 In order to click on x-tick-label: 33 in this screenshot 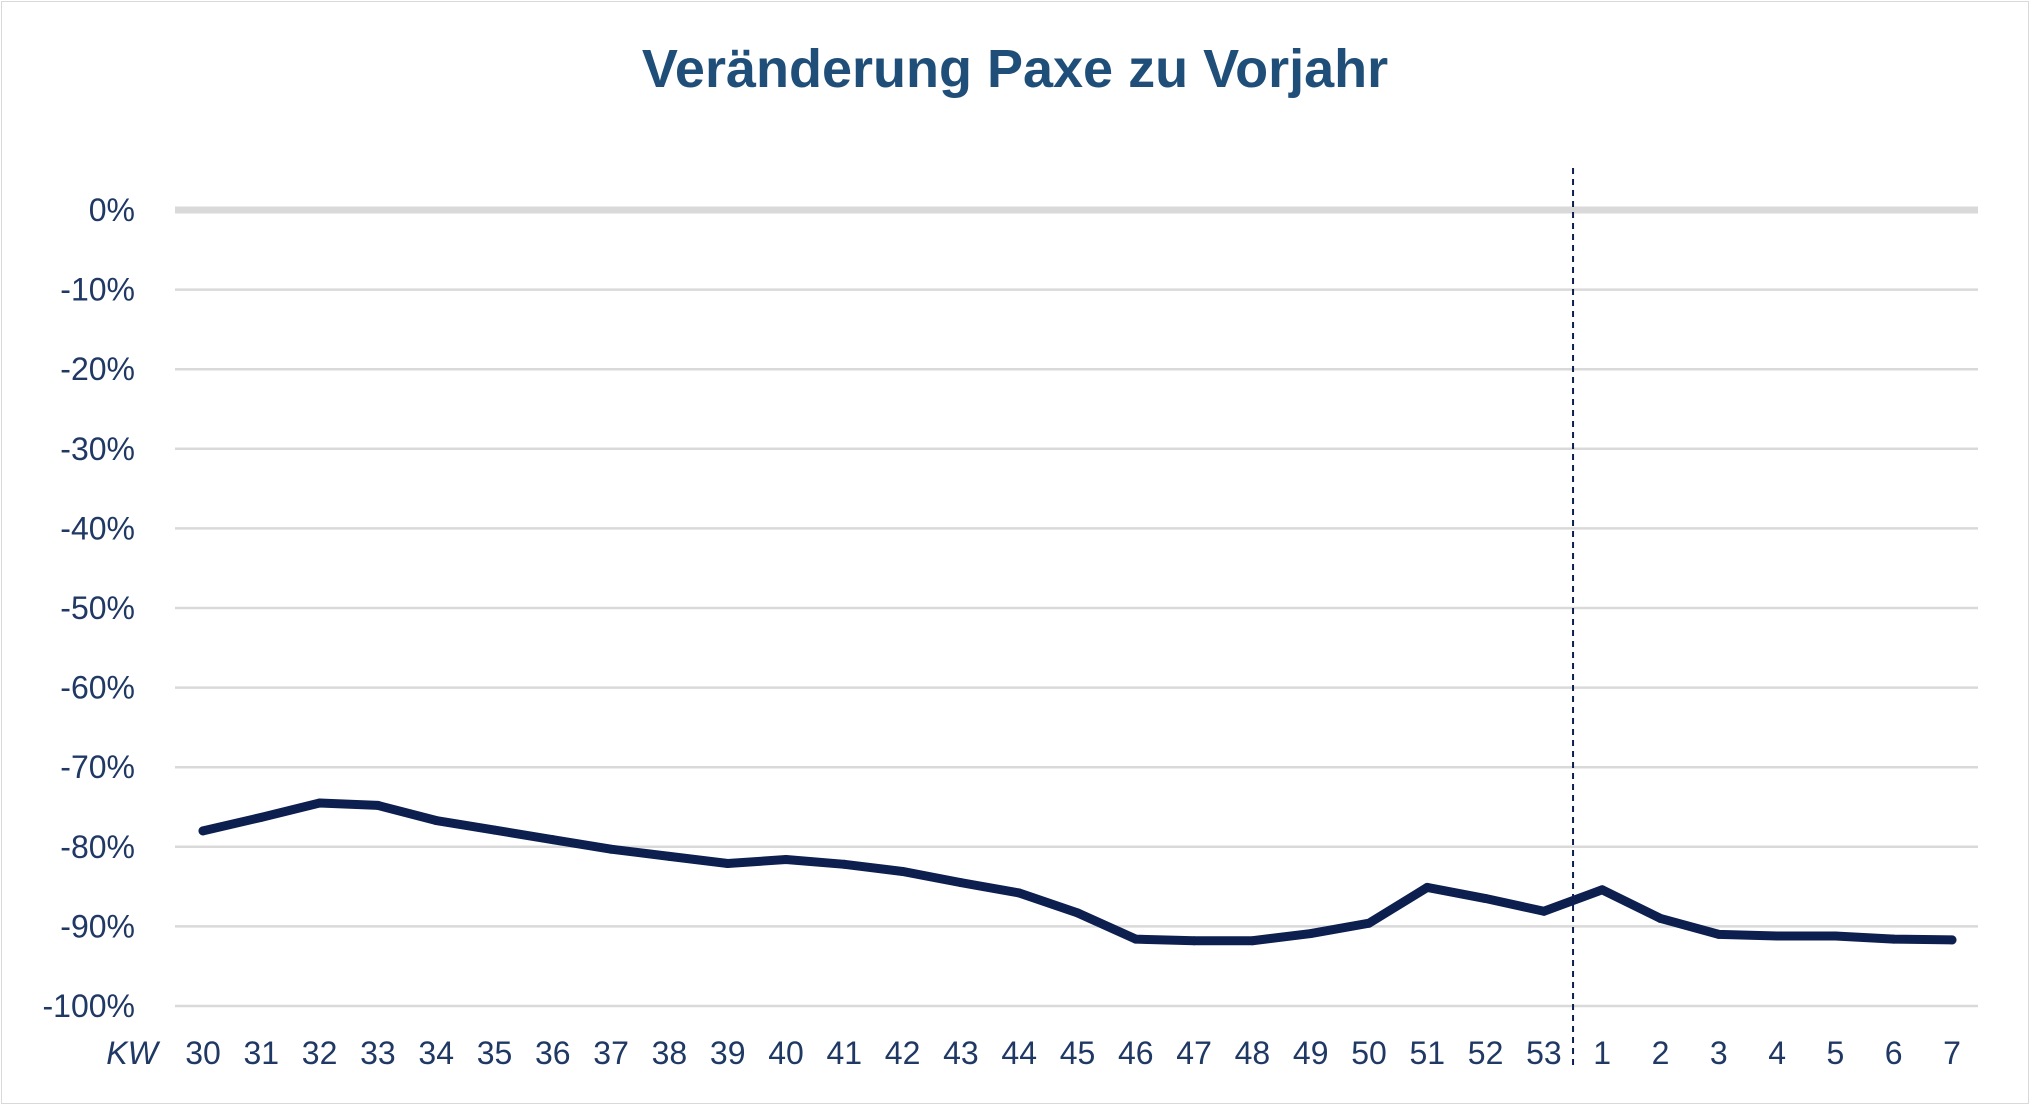, I will do `click(378, 1053)`.